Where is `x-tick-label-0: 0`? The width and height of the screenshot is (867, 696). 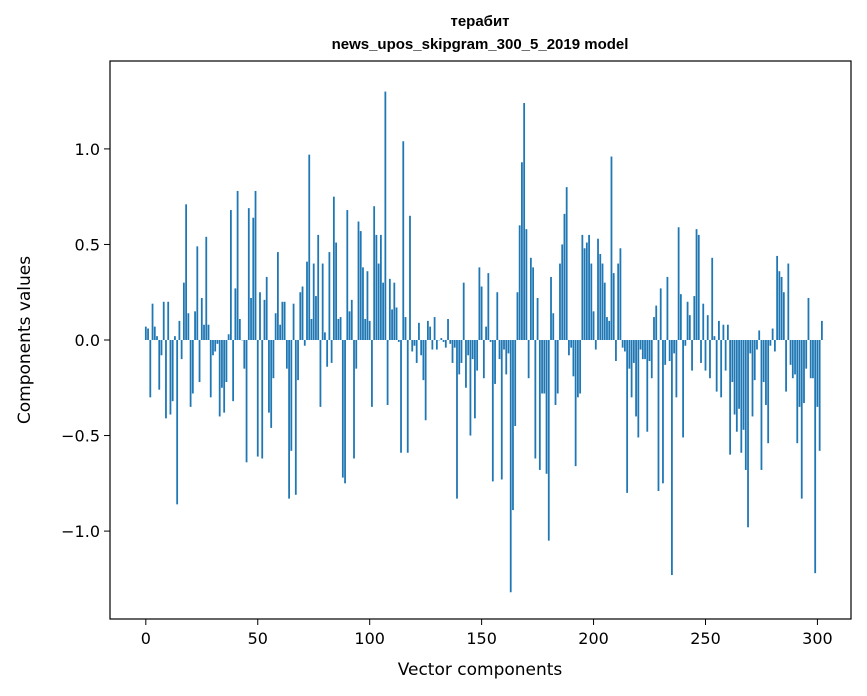 x-tick-label-0: 0 is located at coordinates (146, 638).